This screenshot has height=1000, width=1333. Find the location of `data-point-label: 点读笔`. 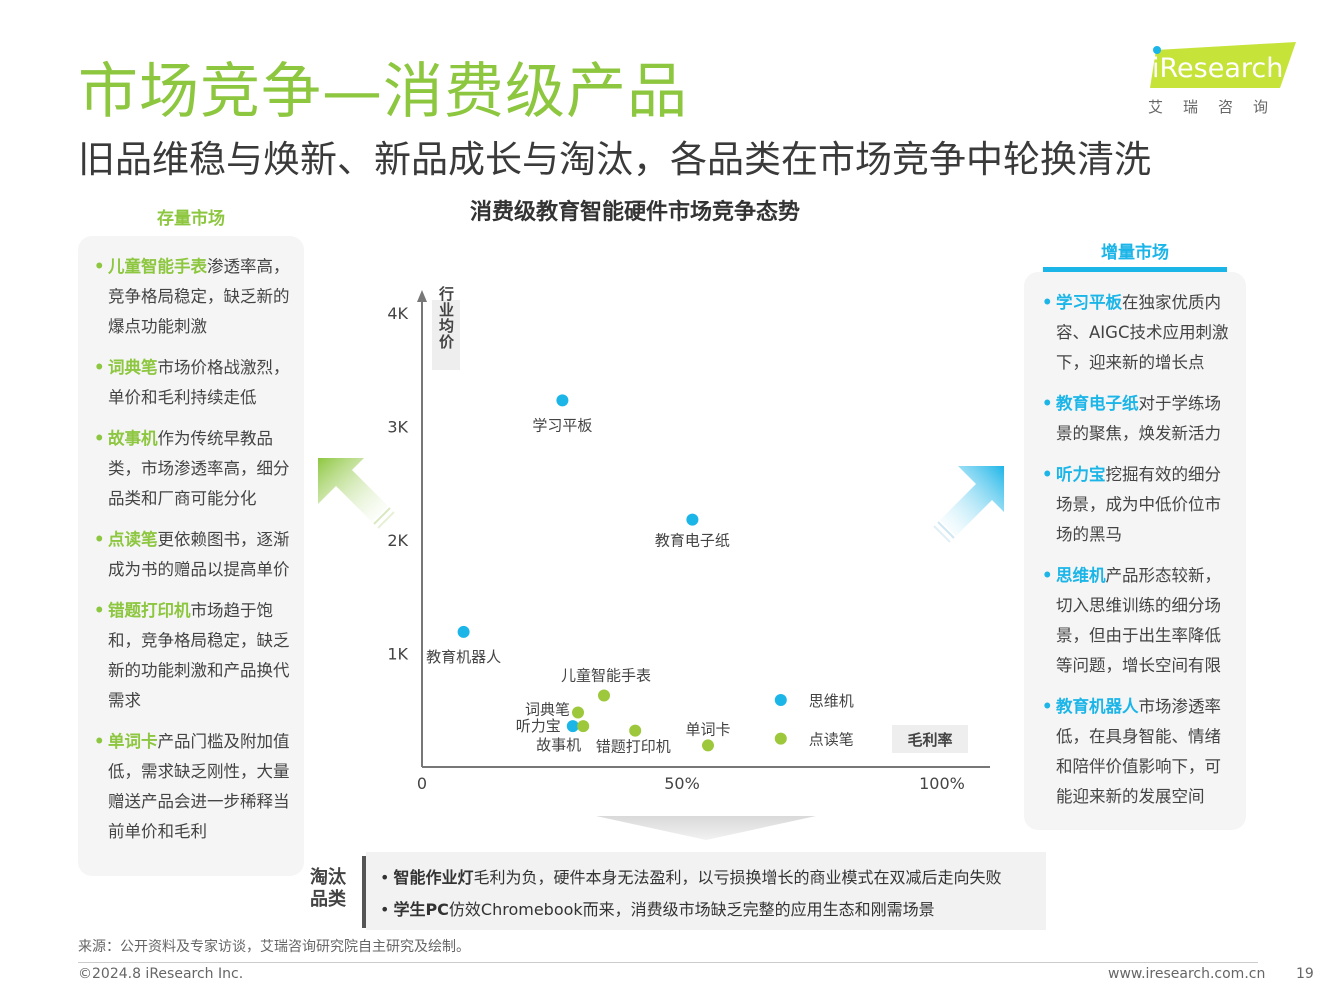

data-point-label: 点读笔 is located at coordinates (831, 740).